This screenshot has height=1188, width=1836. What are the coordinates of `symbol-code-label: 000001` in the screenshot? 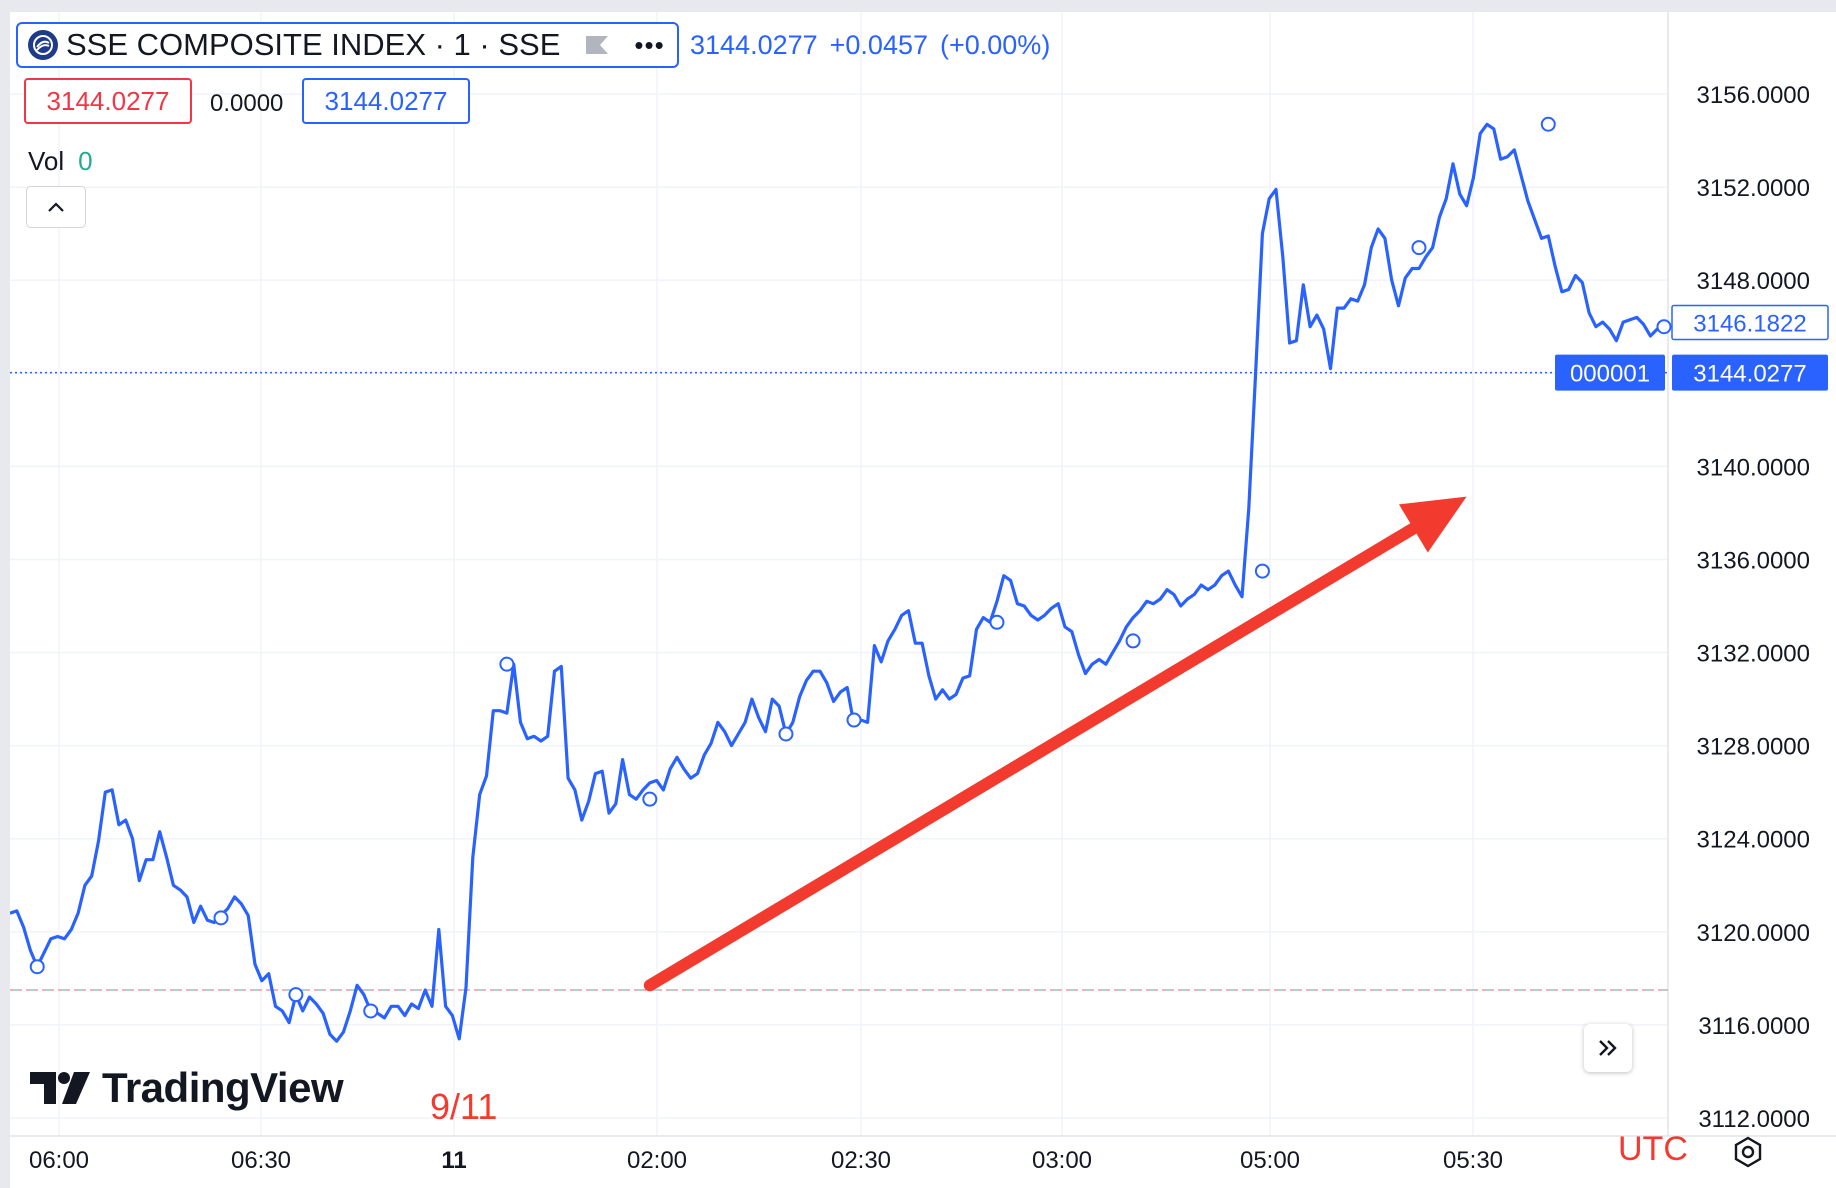 It's located at (1610, 374).